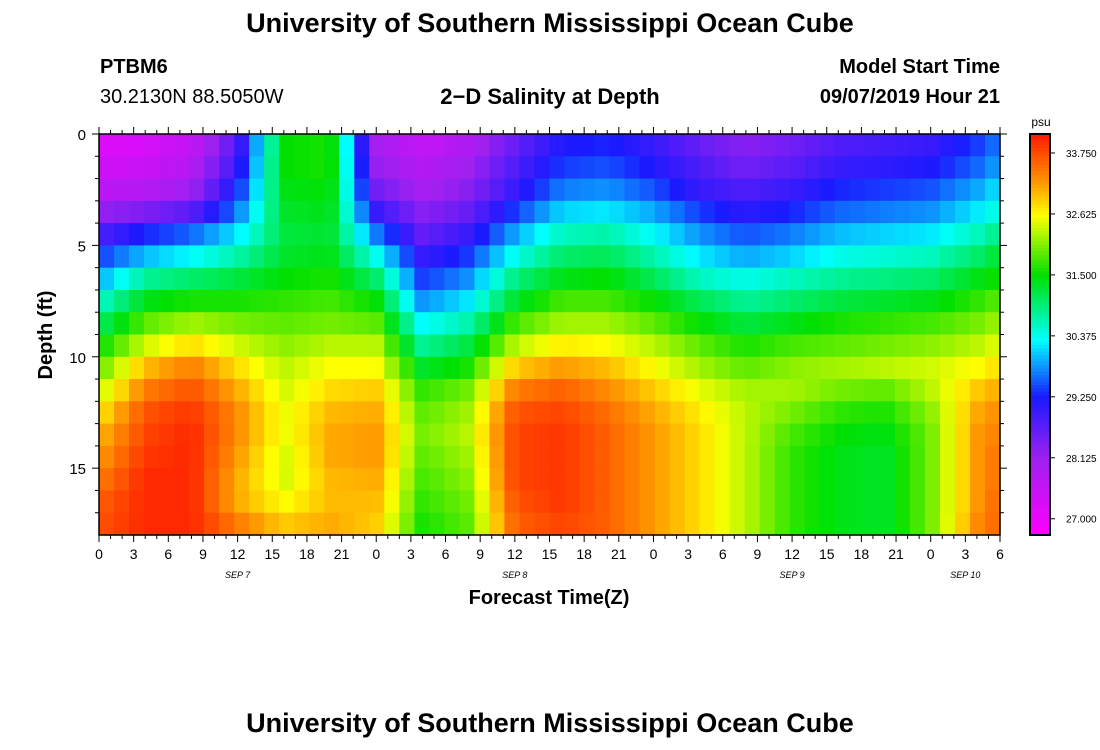 The image size is (1100, 750). Describe the element at coordinates (1081, 276) in the screenshot. I see `colorbar-tick-label: 31.500` at that location.